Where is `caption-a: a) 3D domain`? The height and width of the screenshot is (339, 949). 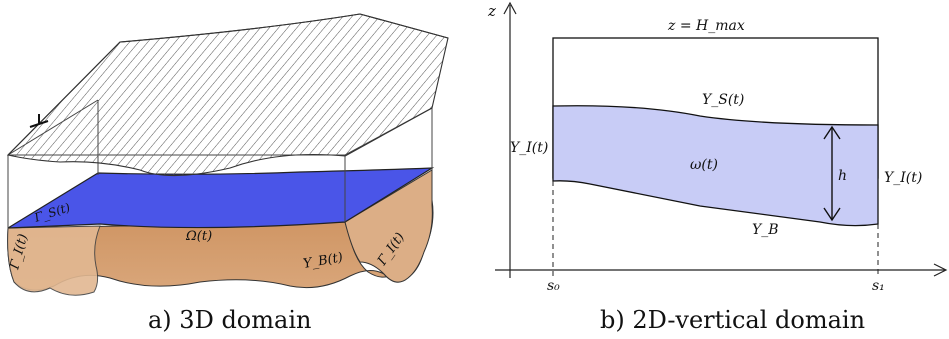 caption-a: a) 3D domain is located at coordinates (229, 320).